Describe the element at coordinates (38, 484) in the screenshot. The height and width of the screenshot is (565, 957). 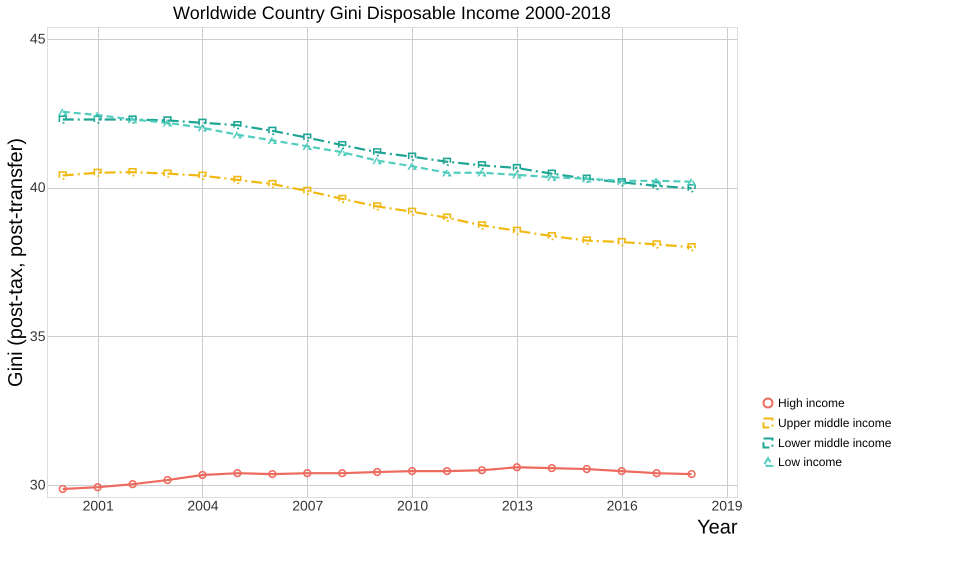
I see `y-tick-label: 30` at that location.